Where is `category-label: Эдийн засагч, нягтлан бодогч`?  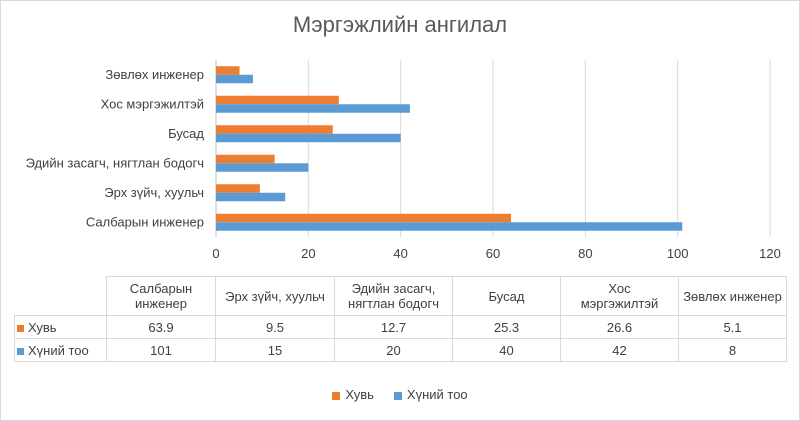
category-label: Эдийн засагч, нягтлан бодогч is located at coordinates (115, 162).